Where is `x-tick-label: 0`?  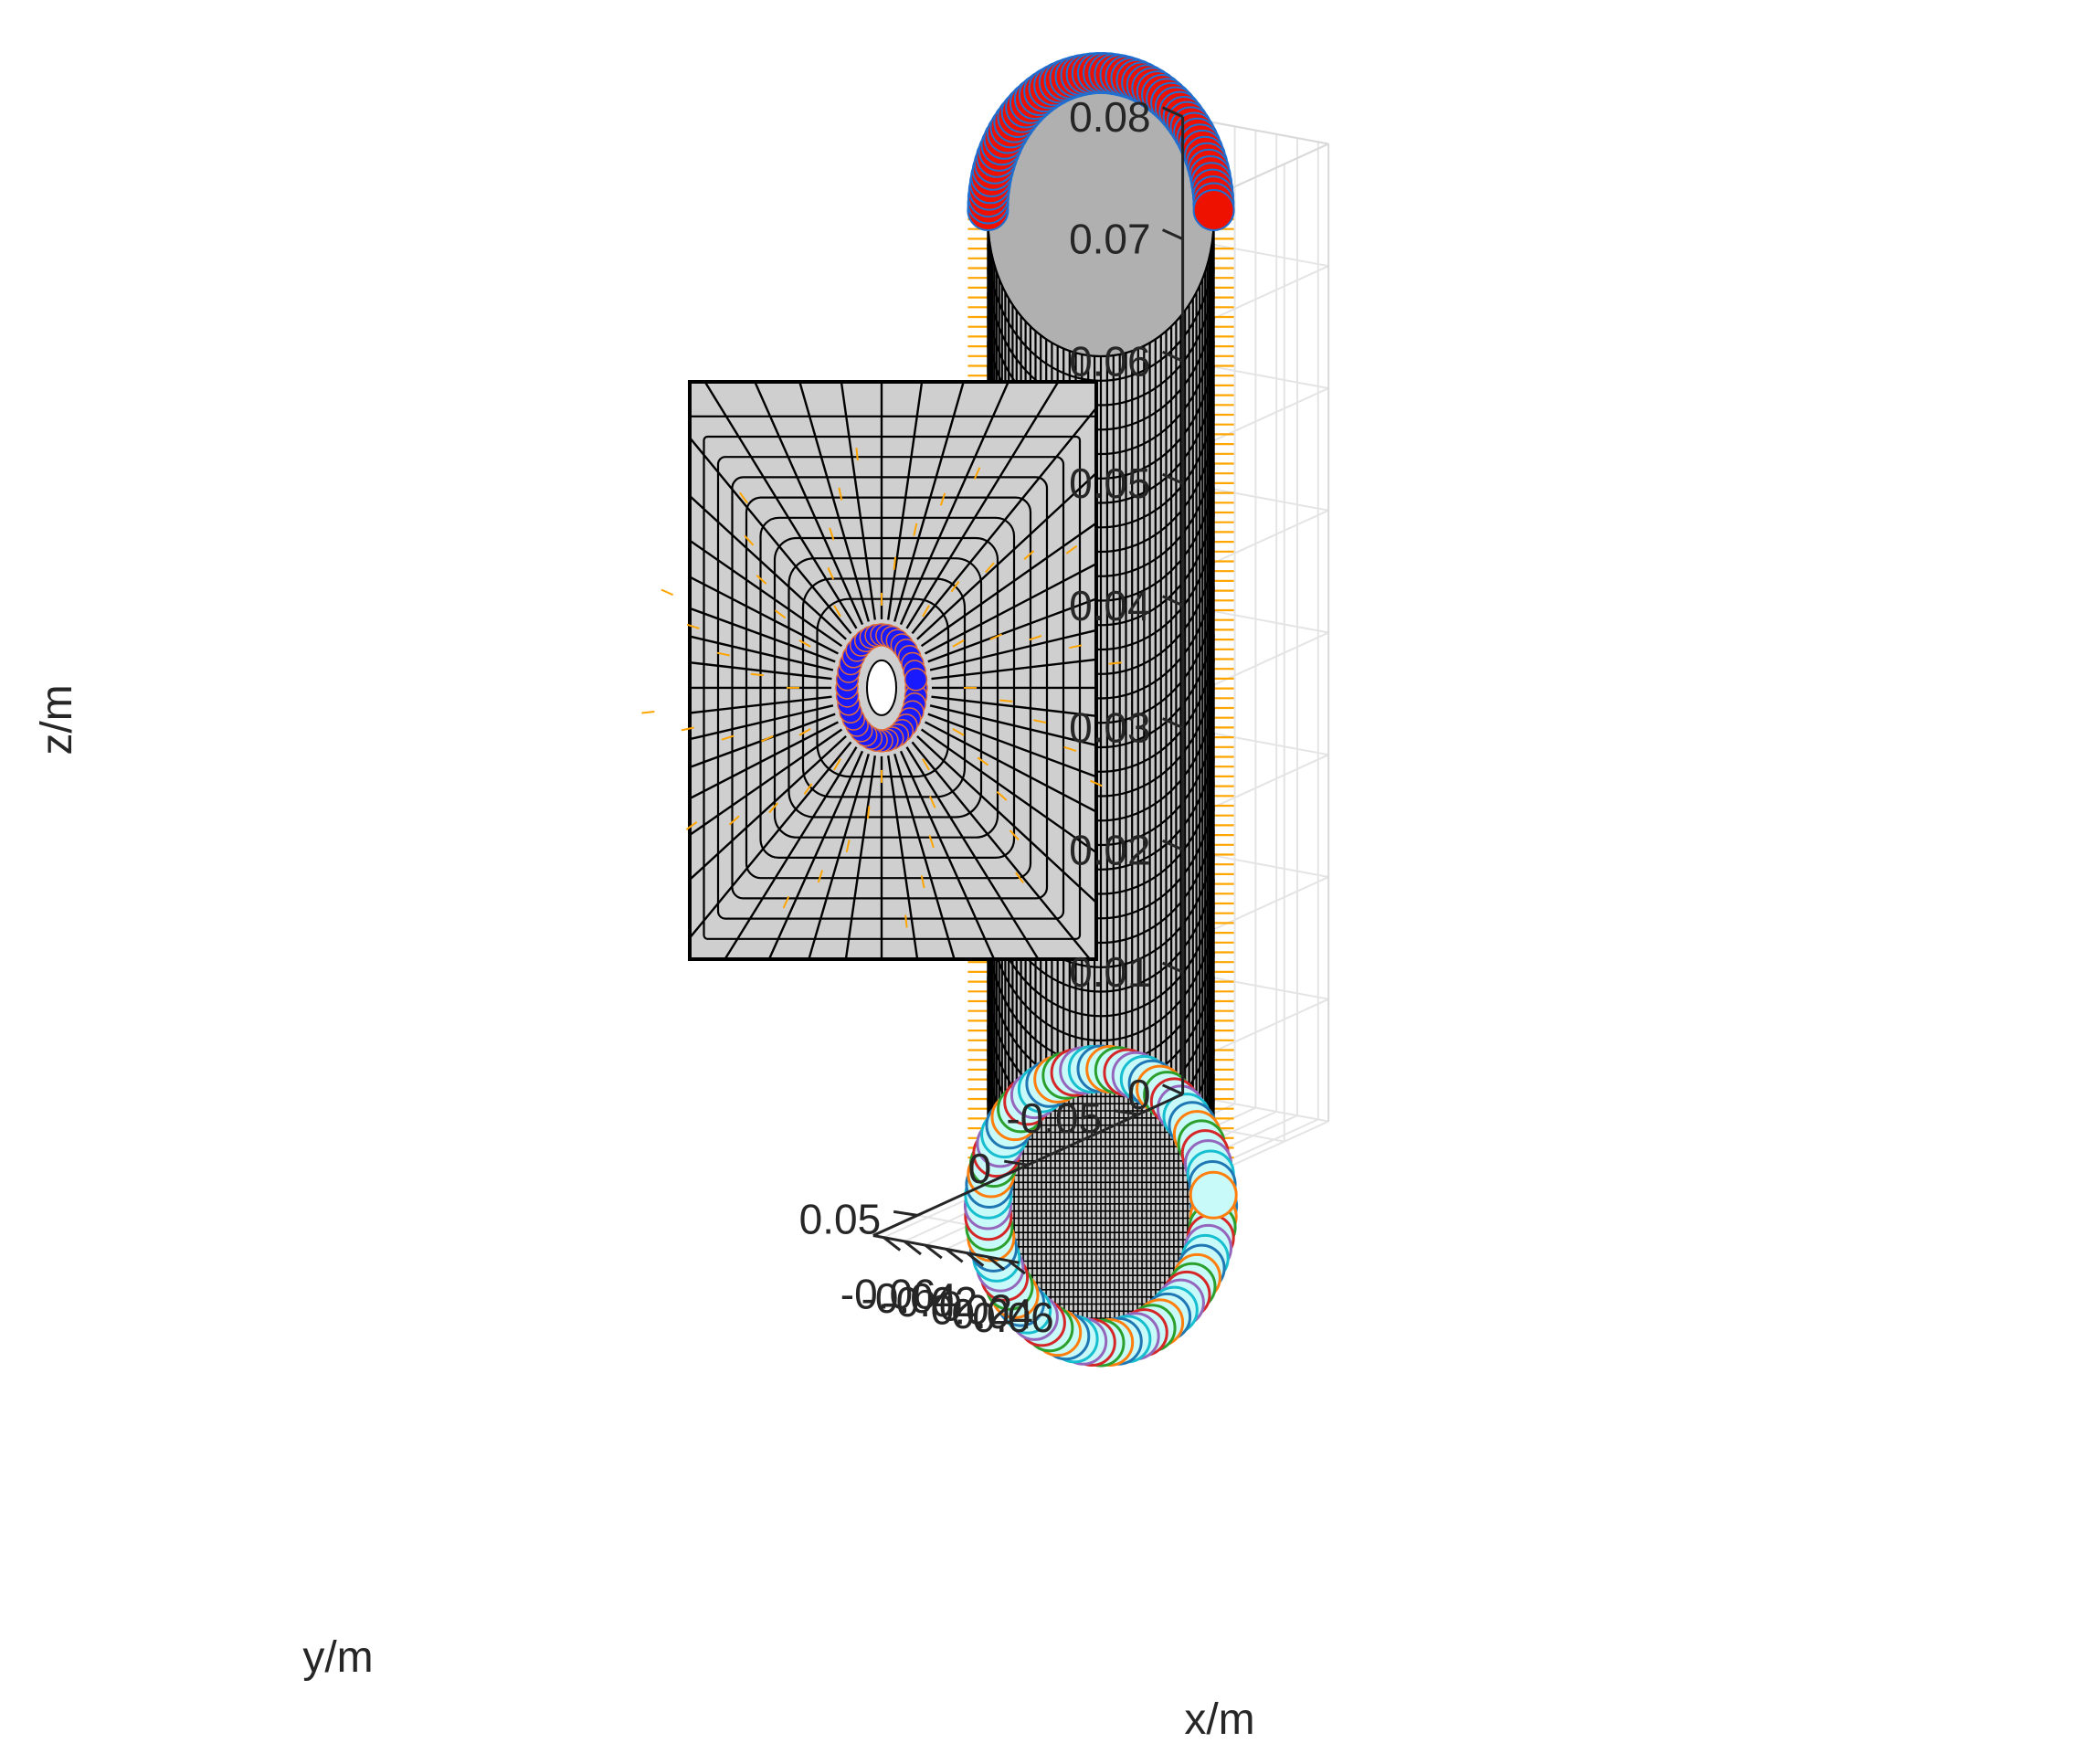
x-tick-label: 0 is located at coordinates (951, 1305).